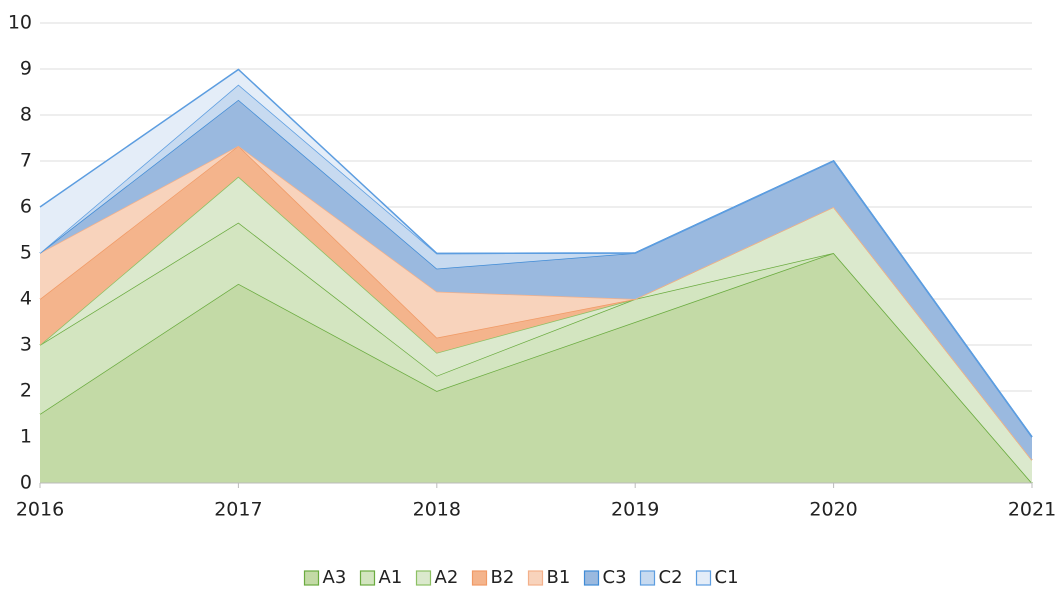 This screenshot has height=589, width=1057. I want to click on y-tick-label: 5, so click(26, 253).